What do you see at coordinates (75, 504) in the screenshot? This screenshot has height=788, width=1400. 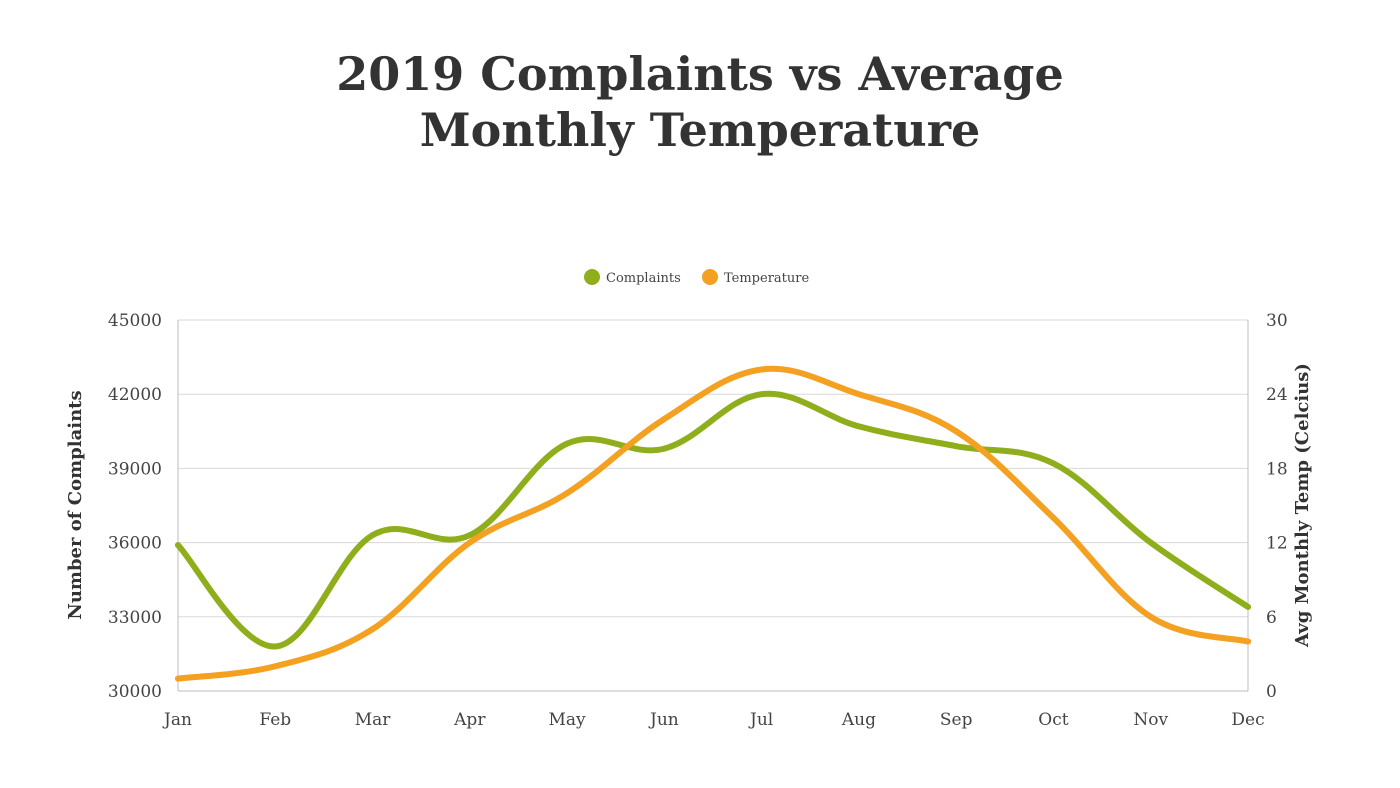 I see `y-axis-title-left: Number of Complaints` at bounding box center [75, 504].